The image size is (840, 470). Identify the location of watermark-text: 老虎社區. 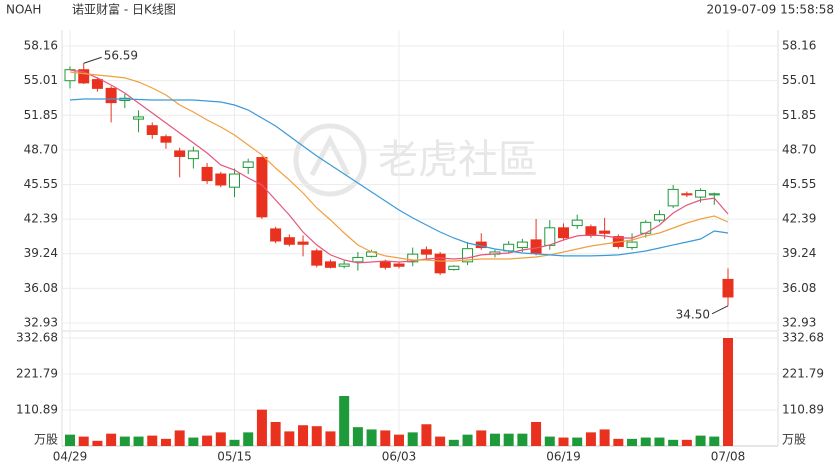
(458, 160).